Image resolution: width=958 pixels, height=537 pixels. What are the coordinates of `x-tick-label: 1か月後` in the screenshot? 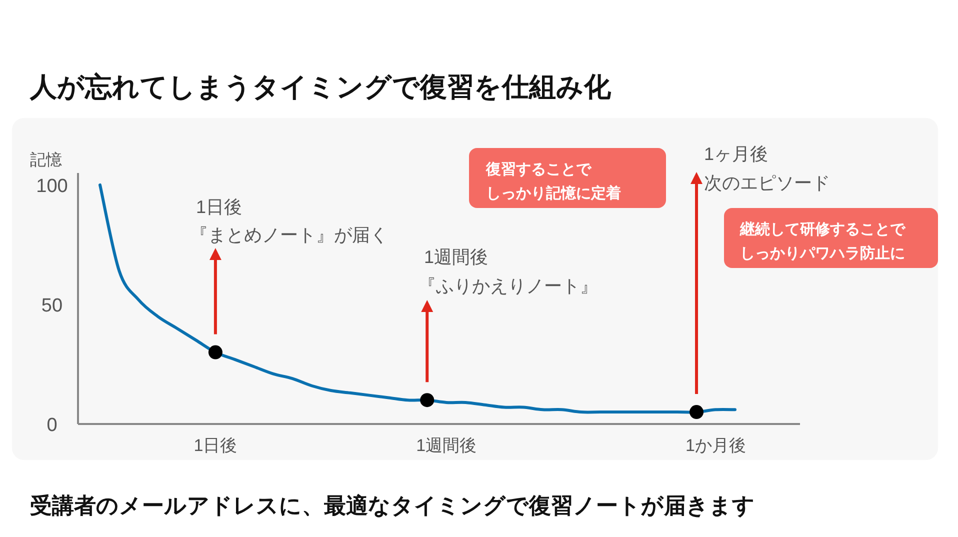 It's located at (716, 445).